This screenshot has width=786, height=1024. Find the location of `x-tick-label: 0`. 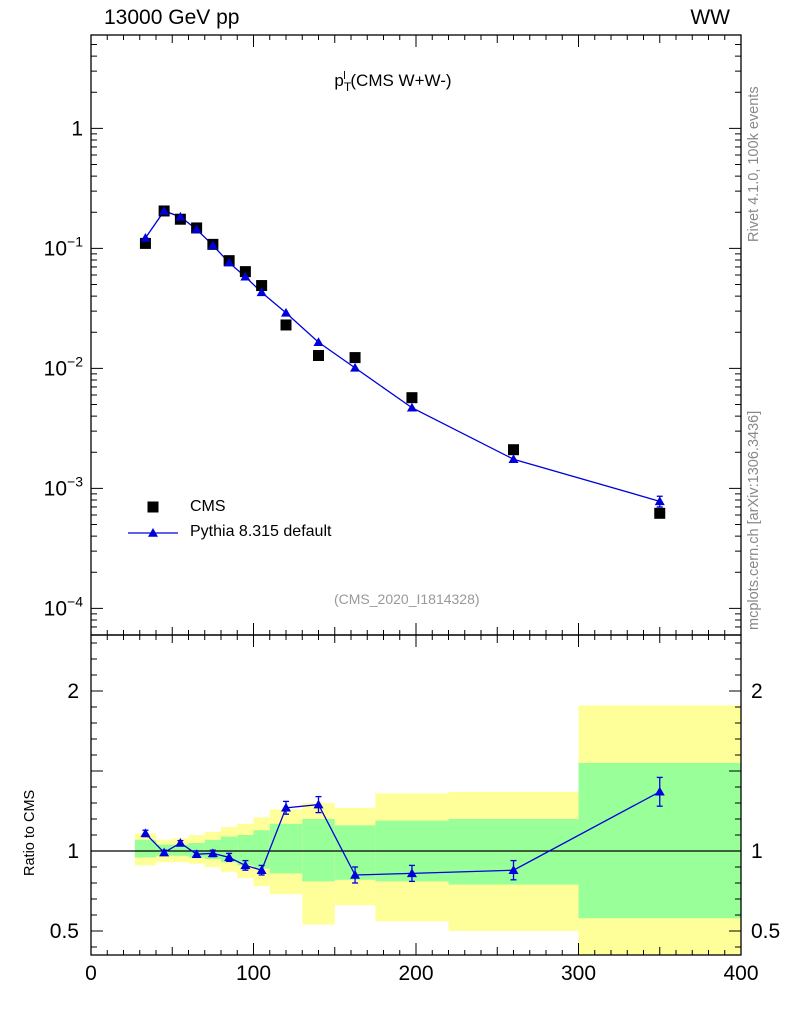

x-tick-label: 0 is located at coordinates (91, 973).